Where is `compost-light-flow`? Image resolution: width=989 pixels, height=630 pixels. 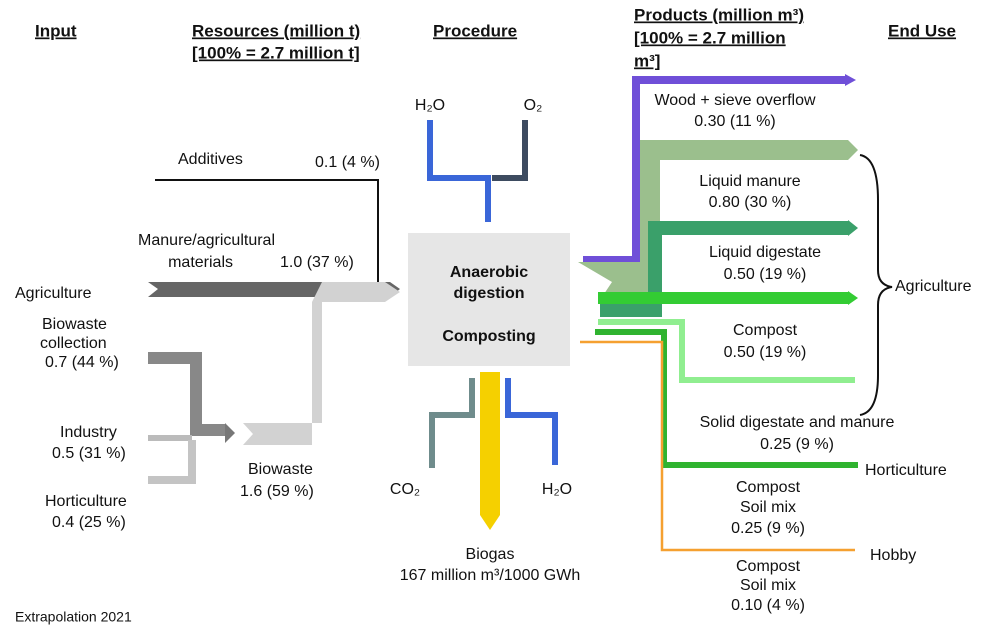
compost-light-flow is located at coordinates (726, 351).